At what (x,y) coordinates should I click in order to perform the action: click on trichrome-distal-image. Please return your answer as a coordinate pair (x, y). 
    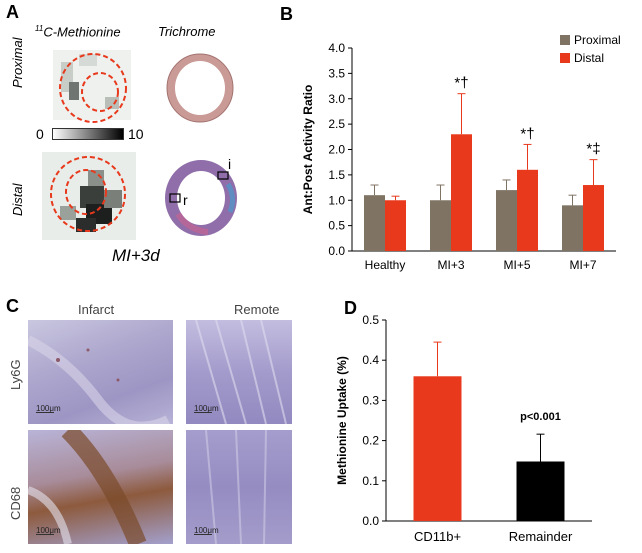
    Looking at the image, I should click on (203, 197).